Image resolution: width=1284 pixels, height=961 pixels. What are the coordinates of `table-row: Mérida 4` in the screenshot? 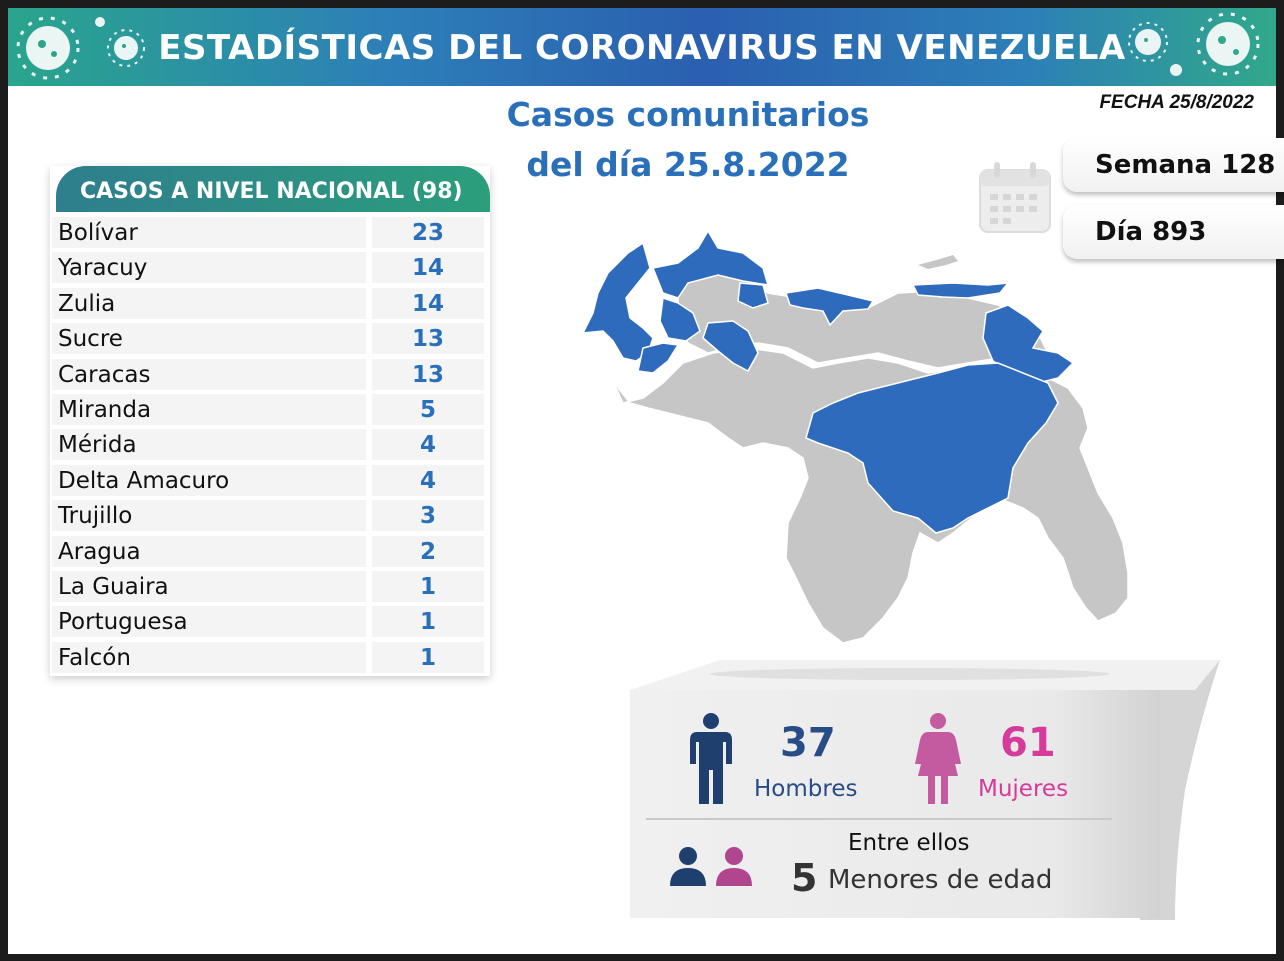 It's located at (270, 444).